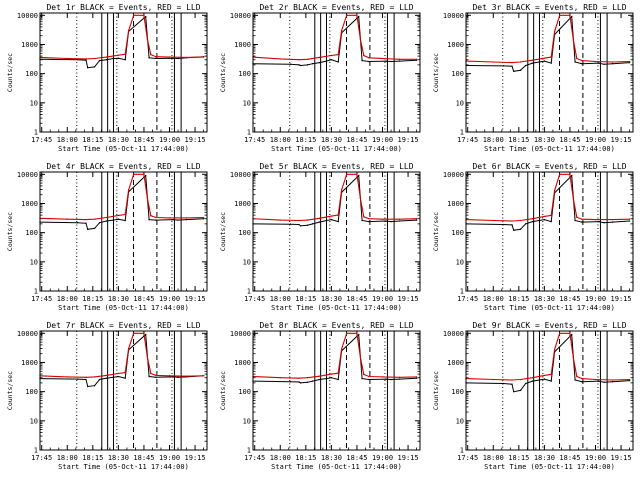 The height and width of the screenshot is (480, 640). What do you see at coordinates (549, 325) in the screenshot?
I see `panel-title: Det 9r BLACK = Events, RED = LLD` at bounding box center [549, 325].